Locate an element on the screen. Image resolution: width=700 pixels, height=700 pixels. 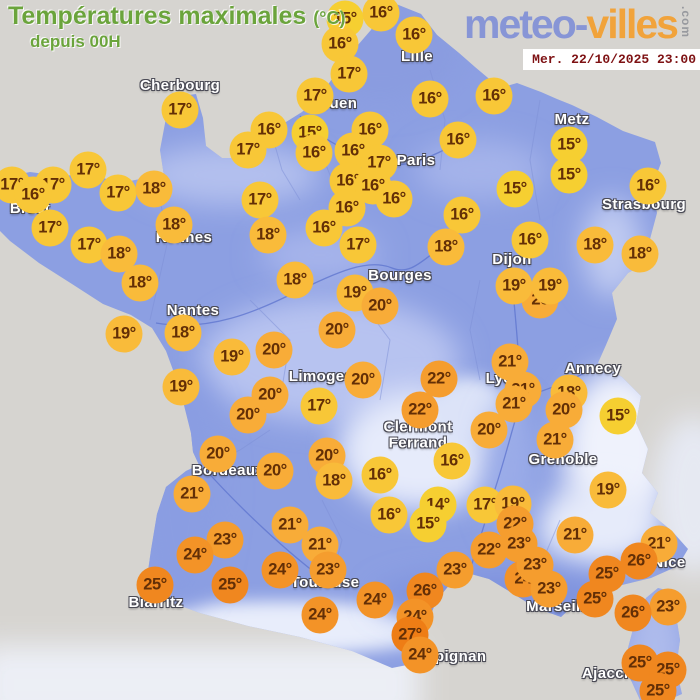
datetime-badge: Mer. 22/10/2025 23:00 is located at coordinates (611, 59).